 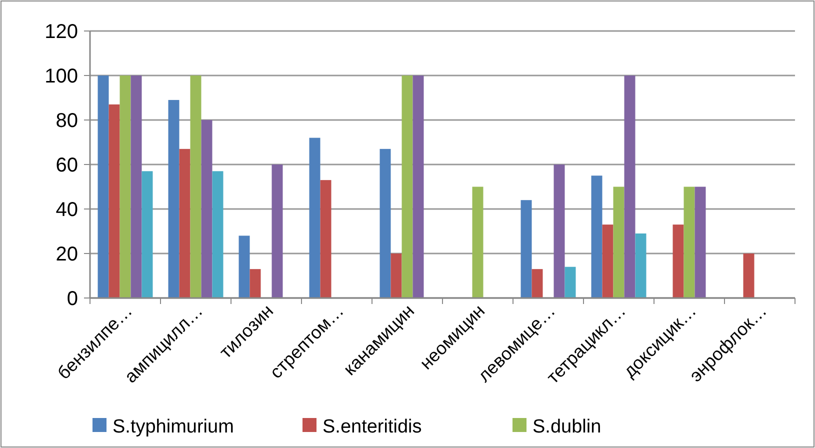 What do you see at coordinates (61, 77) in the screenshot?
I see `y-tick-label: 100` at bounding box center [61, 77].